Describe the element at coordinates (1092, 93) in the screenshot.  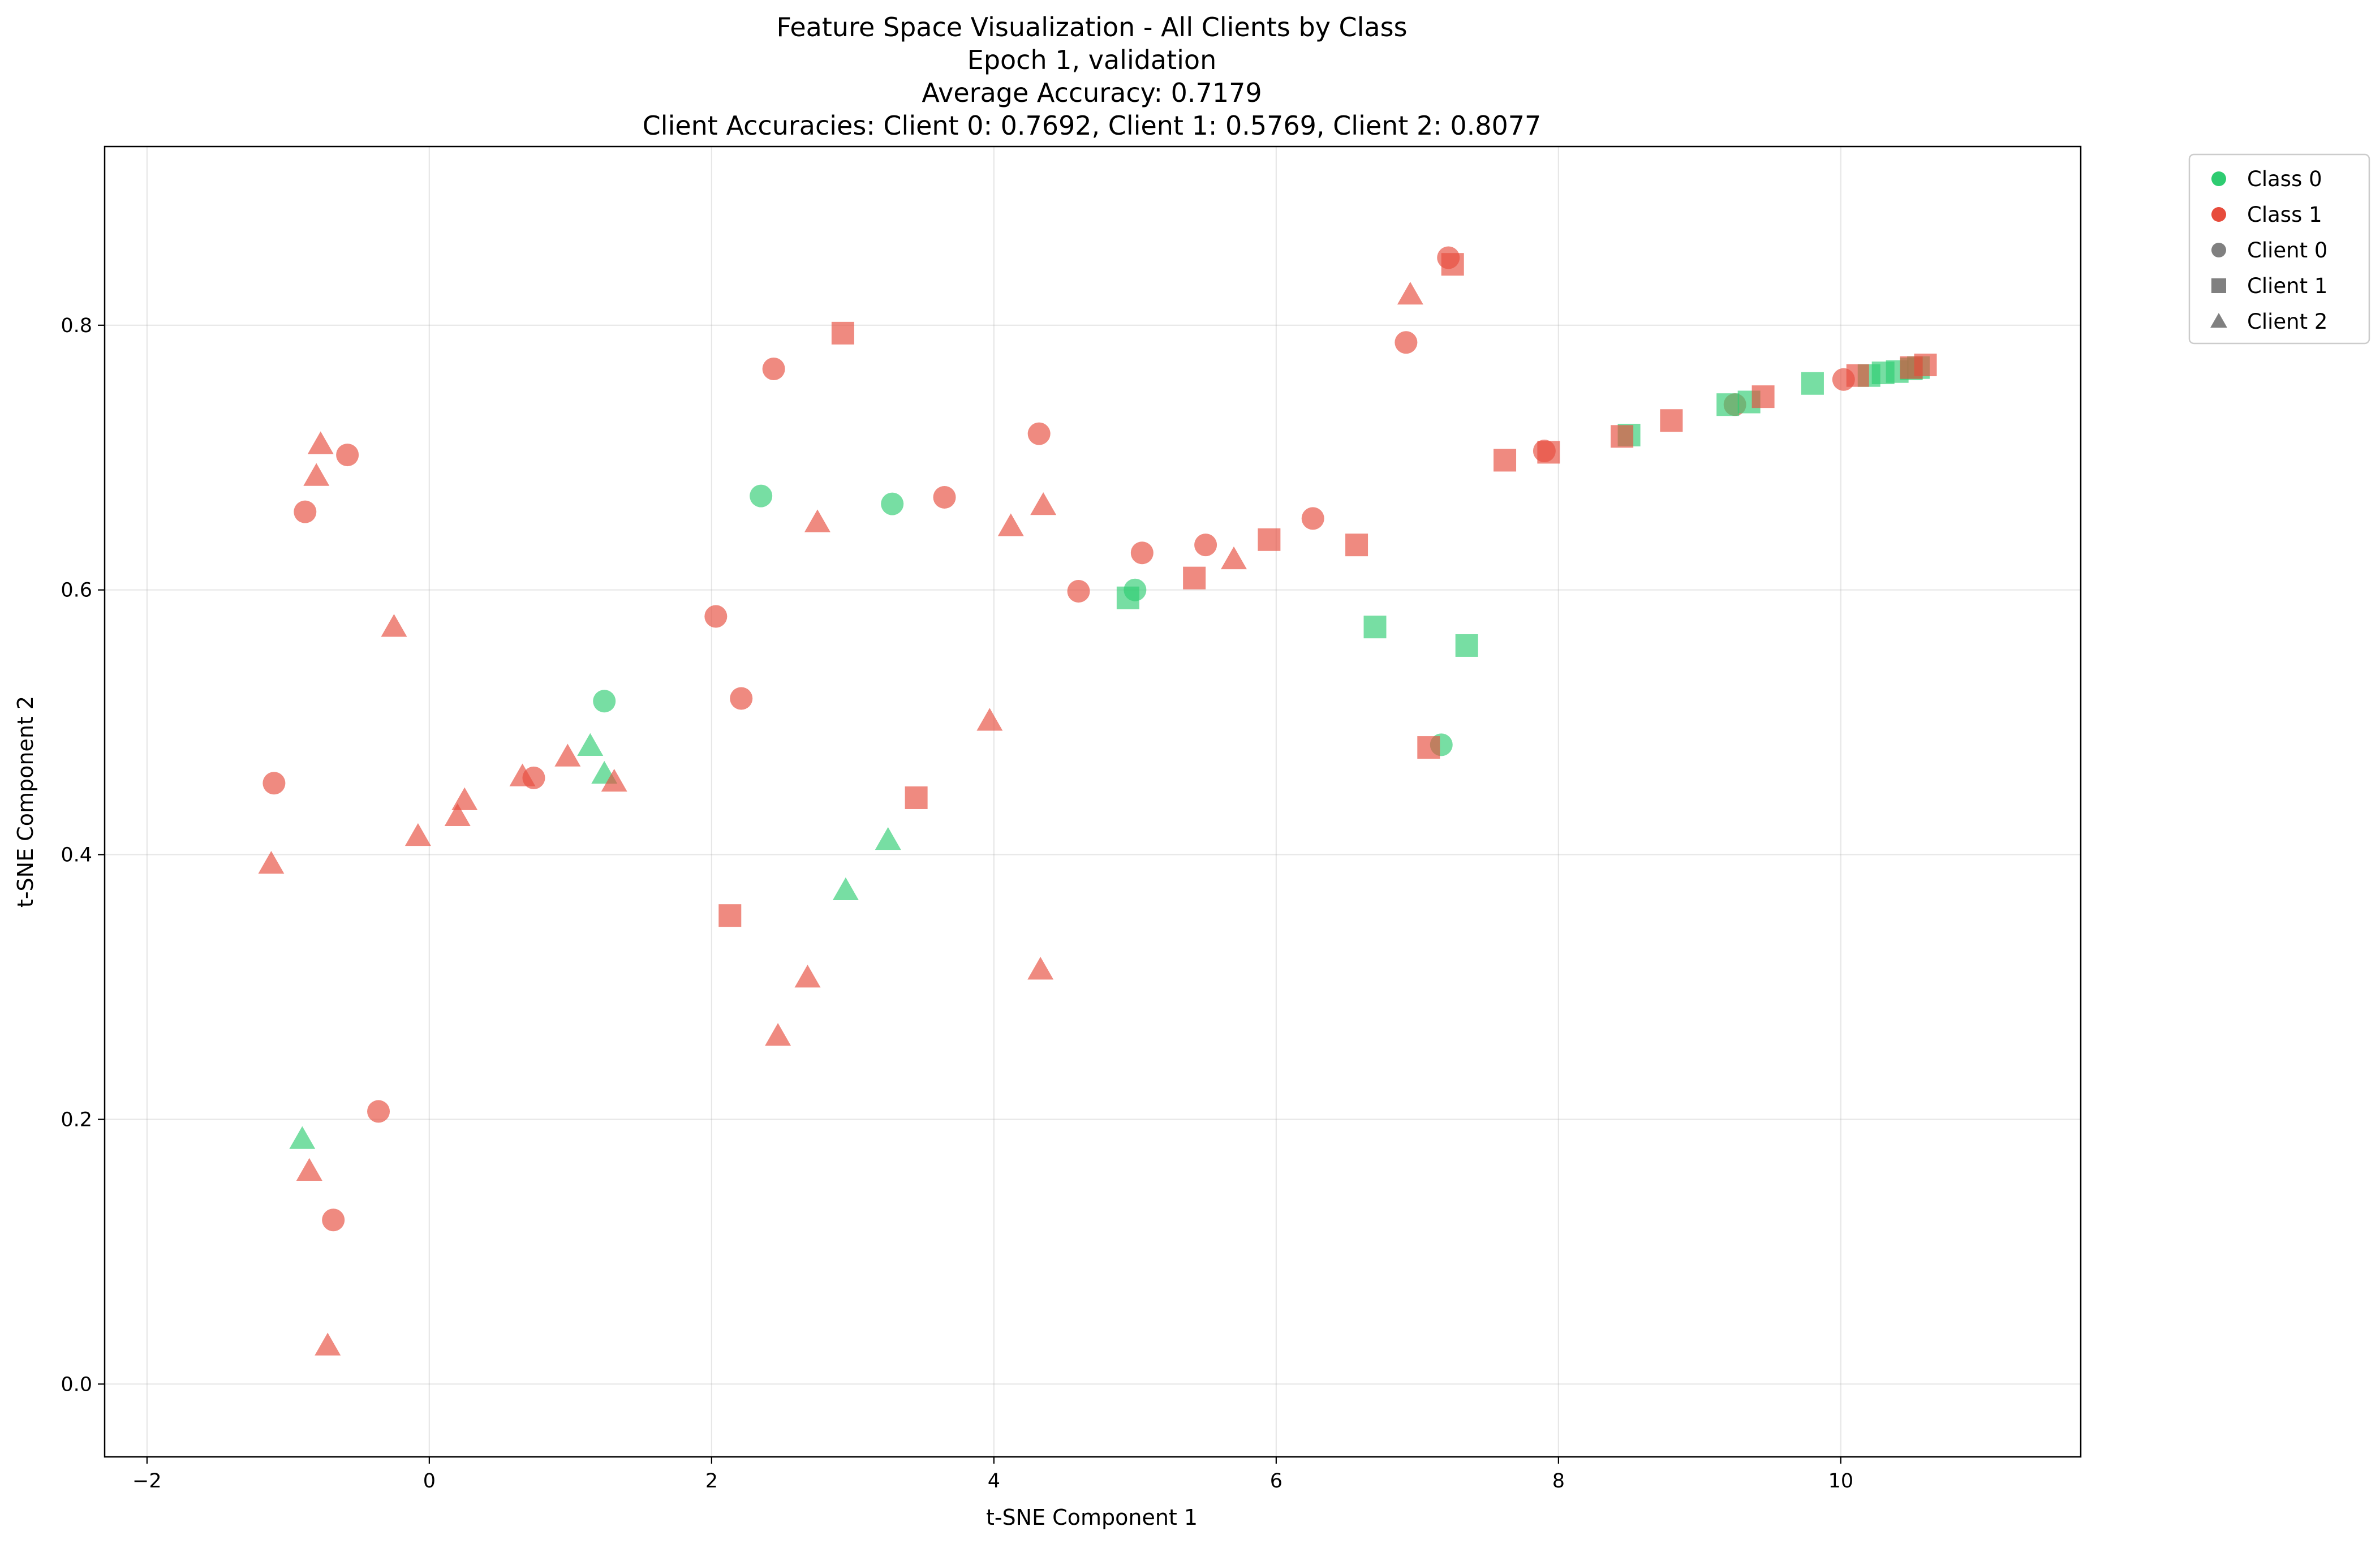
I see `title-line-3: Average Accuracy: 0.7179` at that location.